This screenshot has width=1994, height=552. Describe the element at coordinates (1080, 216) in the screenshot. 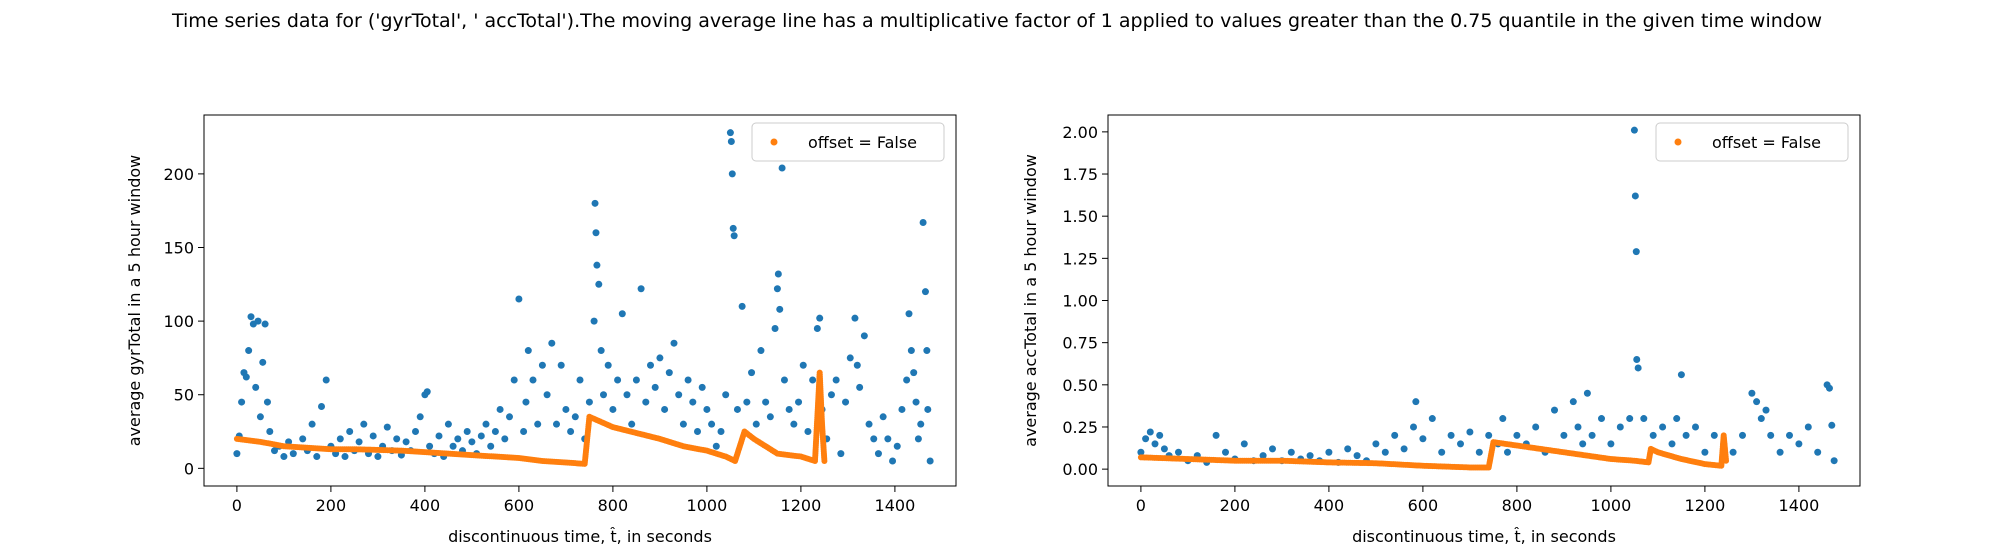

I see `y-tick-label: 1.50` at that location.